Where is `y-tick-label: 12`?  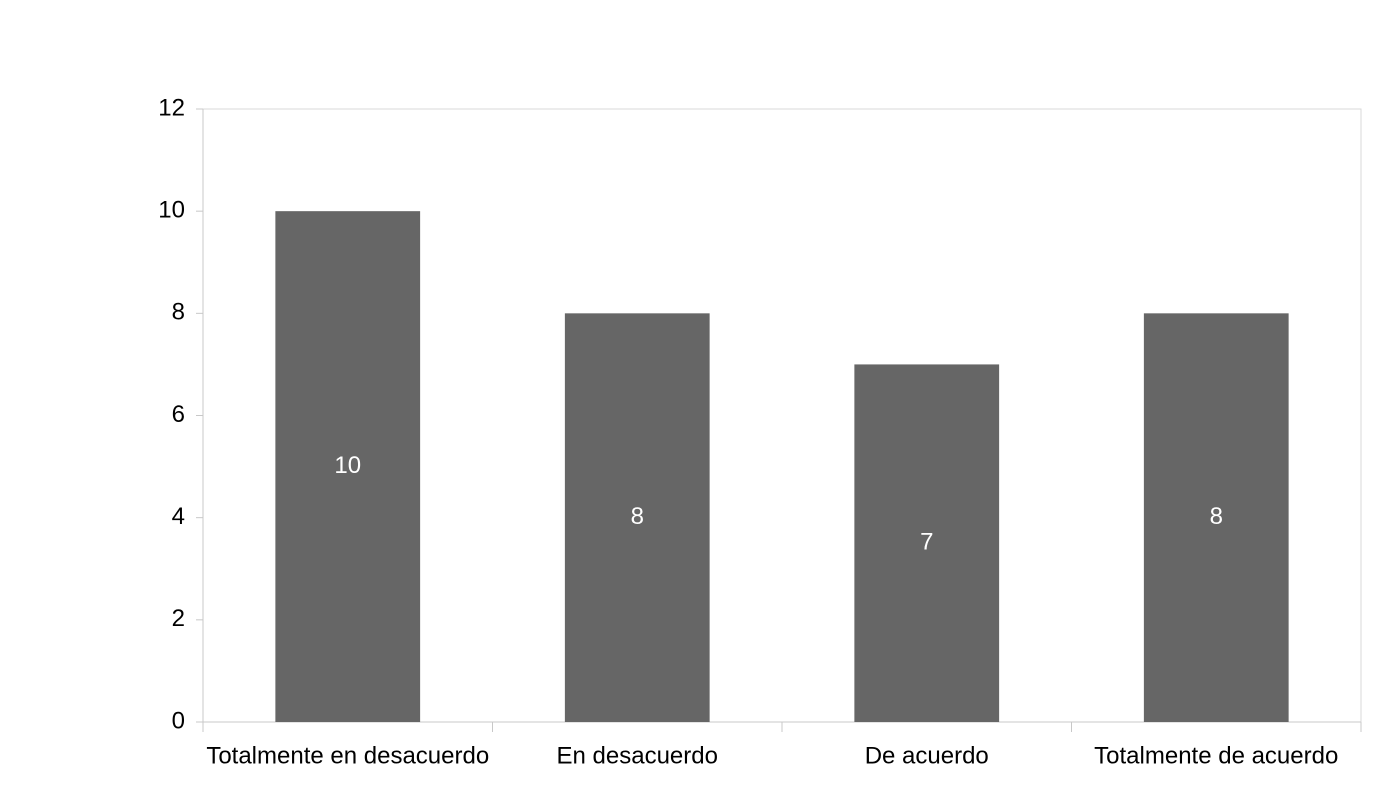 y-tick-label: 12 is located at coordinates (171, 107).